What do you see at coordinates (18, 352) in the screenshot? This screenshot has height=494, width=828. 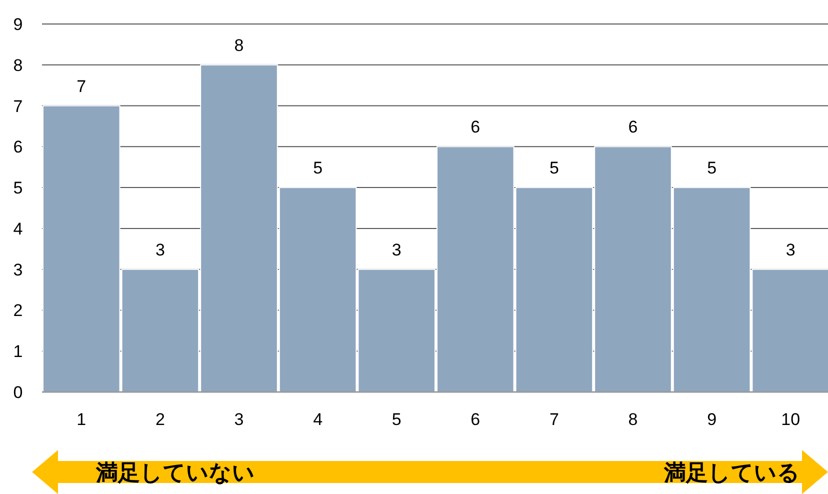 I see `y-tick-label: 1` at bounding box center [18, 352].